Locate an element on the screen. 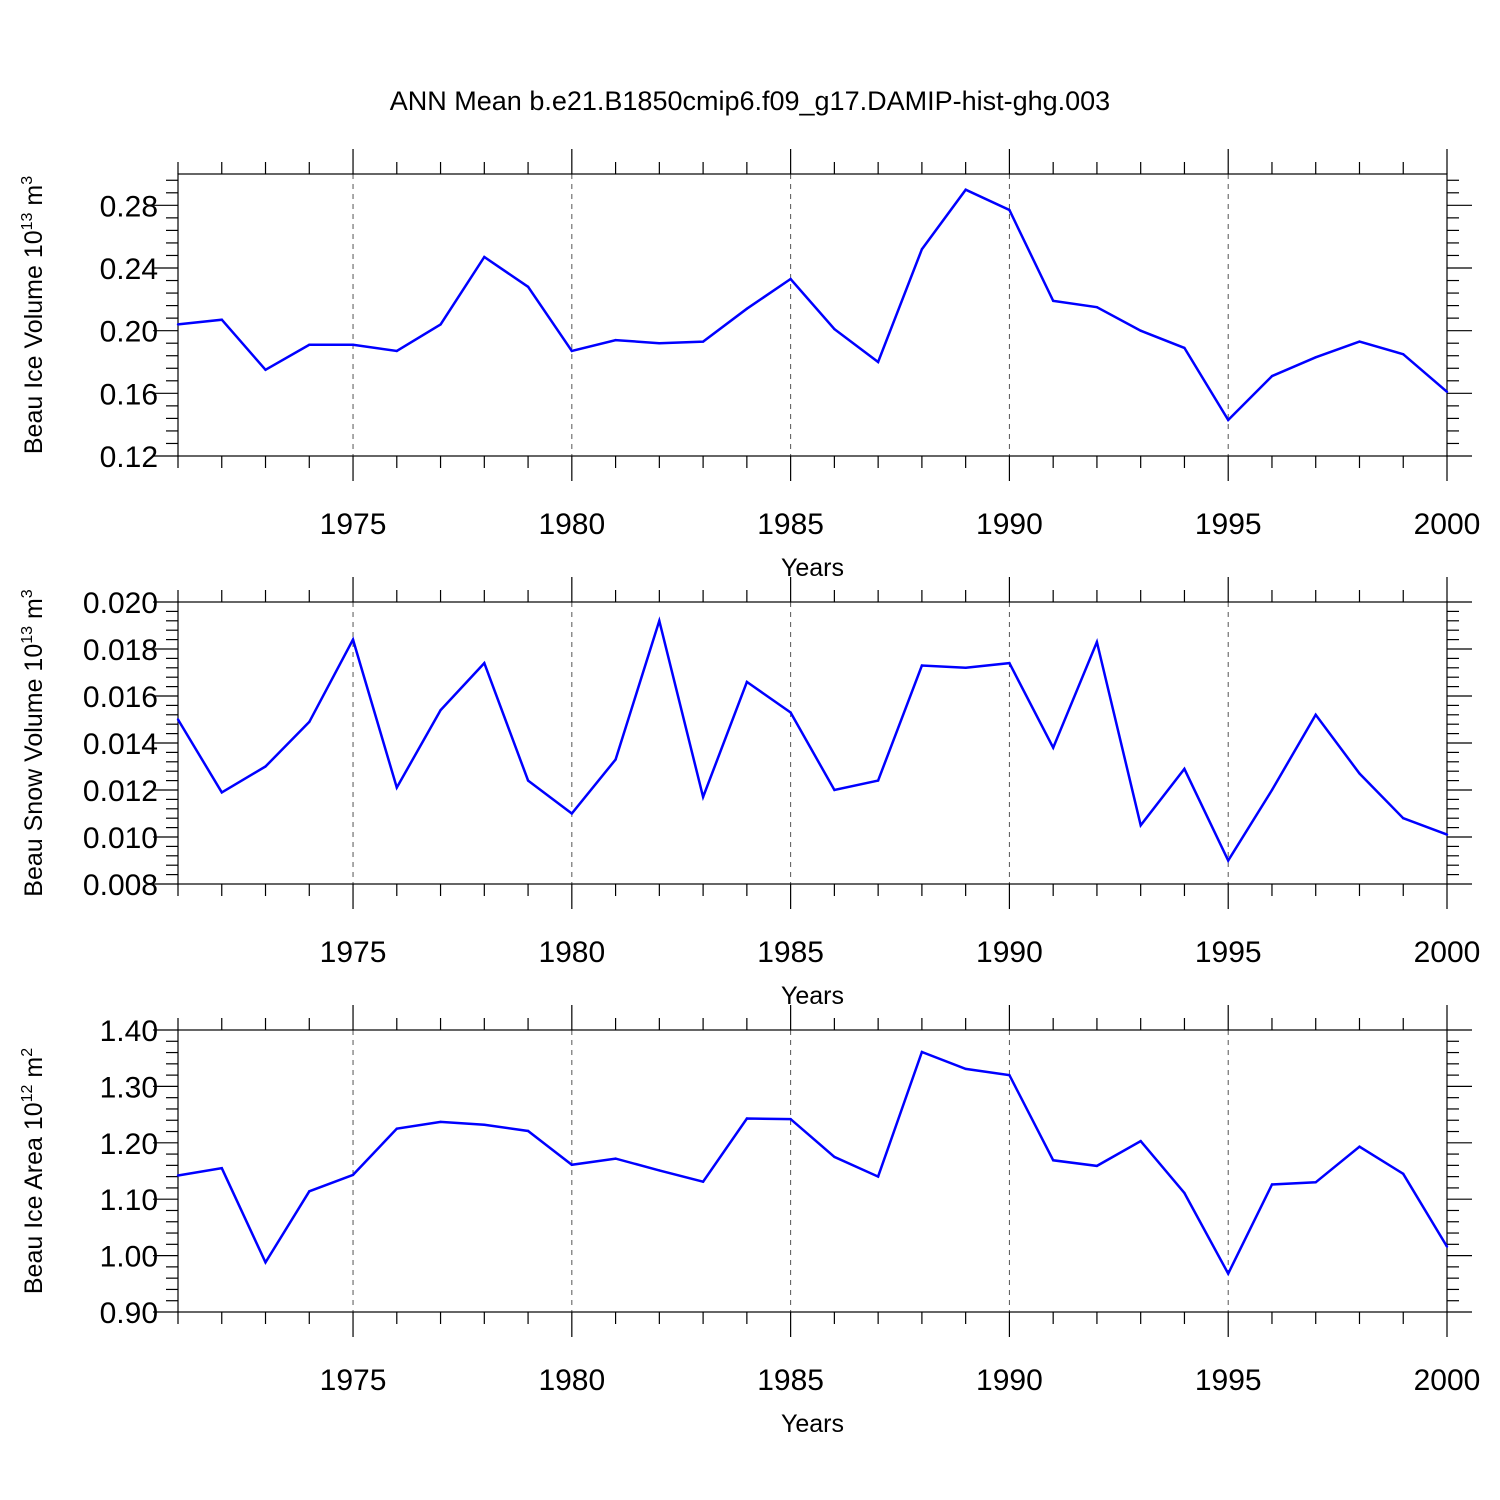 This screenshot has width=1500, height=1500. y-axis-title: Beau Ice Volume 1013 m3 is located at coordinates (33, 315).